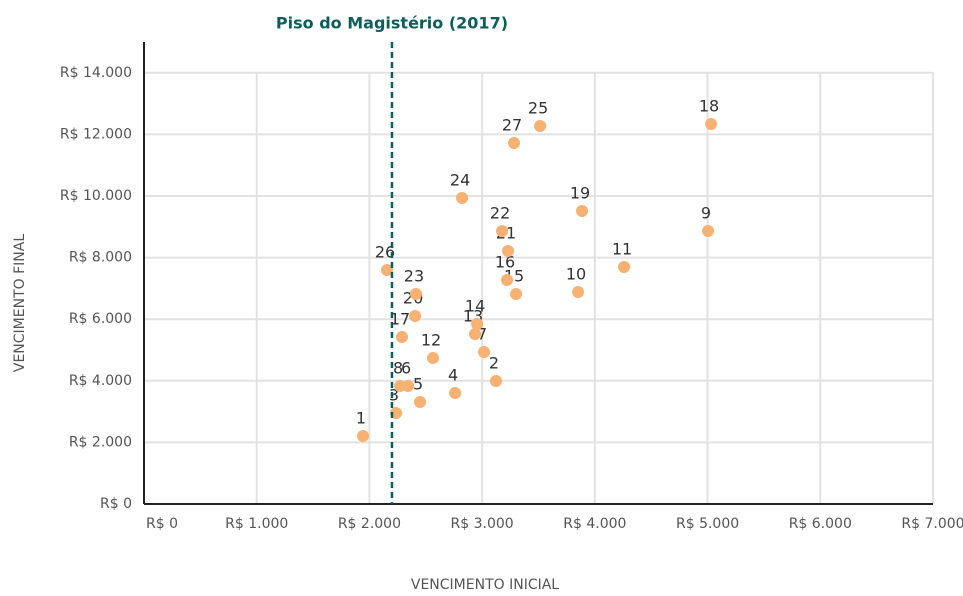 The image size is (963, 596). Describe the element at coordinates (392, 23) in the screenshot. I see `annotation: Piso do Magistério (2017)` at that location.